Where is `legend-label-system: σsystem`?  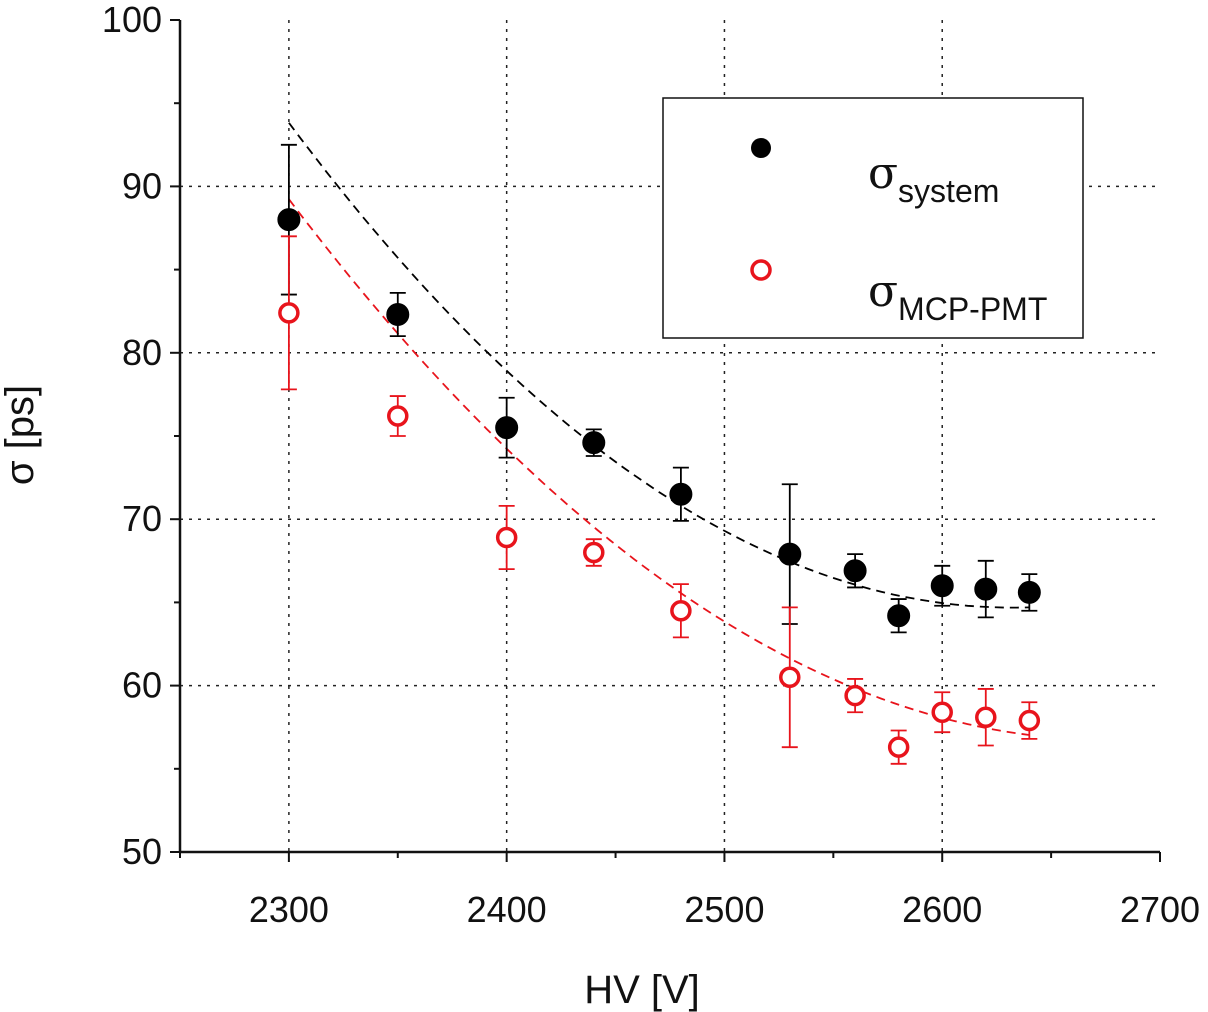
legend-label-system: σsystem is located at coordinates (933, 178).